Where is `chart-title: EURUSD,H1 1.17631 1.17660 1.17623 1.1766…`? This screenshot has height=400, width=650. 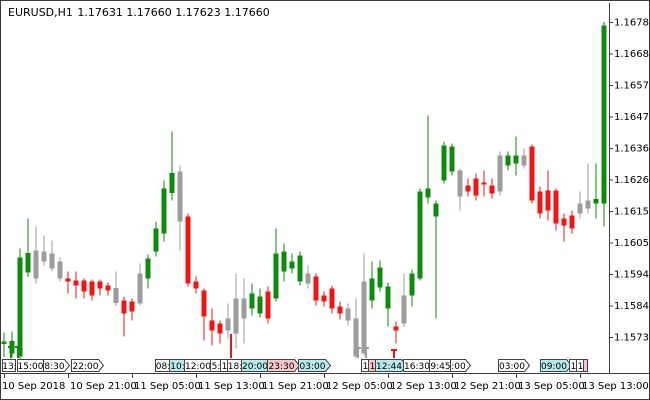
chart-title: EURUSD,H1 1.17631 1.17660 1.17623 1.1766… is located at coordinates (139, 12).